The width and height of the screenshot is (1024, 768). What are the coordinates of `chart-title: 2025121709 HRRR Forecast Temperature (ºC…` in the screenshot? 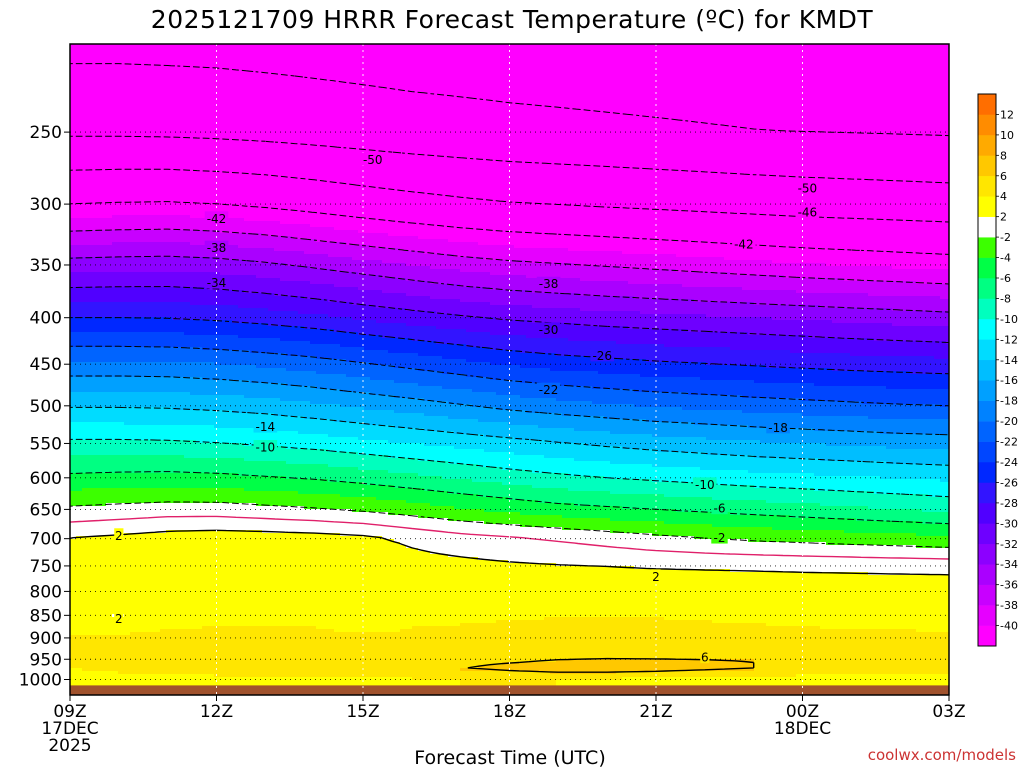 It's located at (512, 19).